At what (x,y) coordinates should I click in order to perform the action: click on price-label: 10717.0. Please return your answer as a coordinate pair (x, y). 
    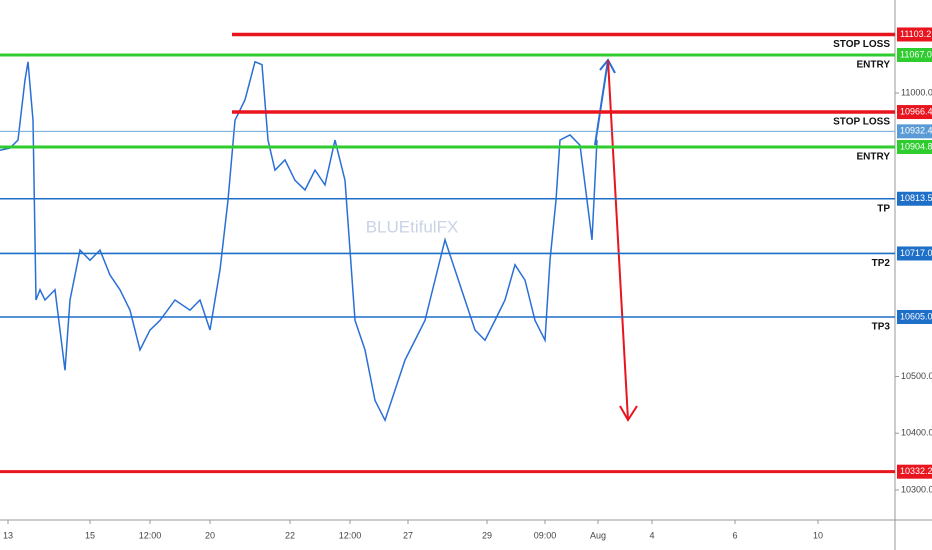
    Looking at the image, I should click on (916, 253).